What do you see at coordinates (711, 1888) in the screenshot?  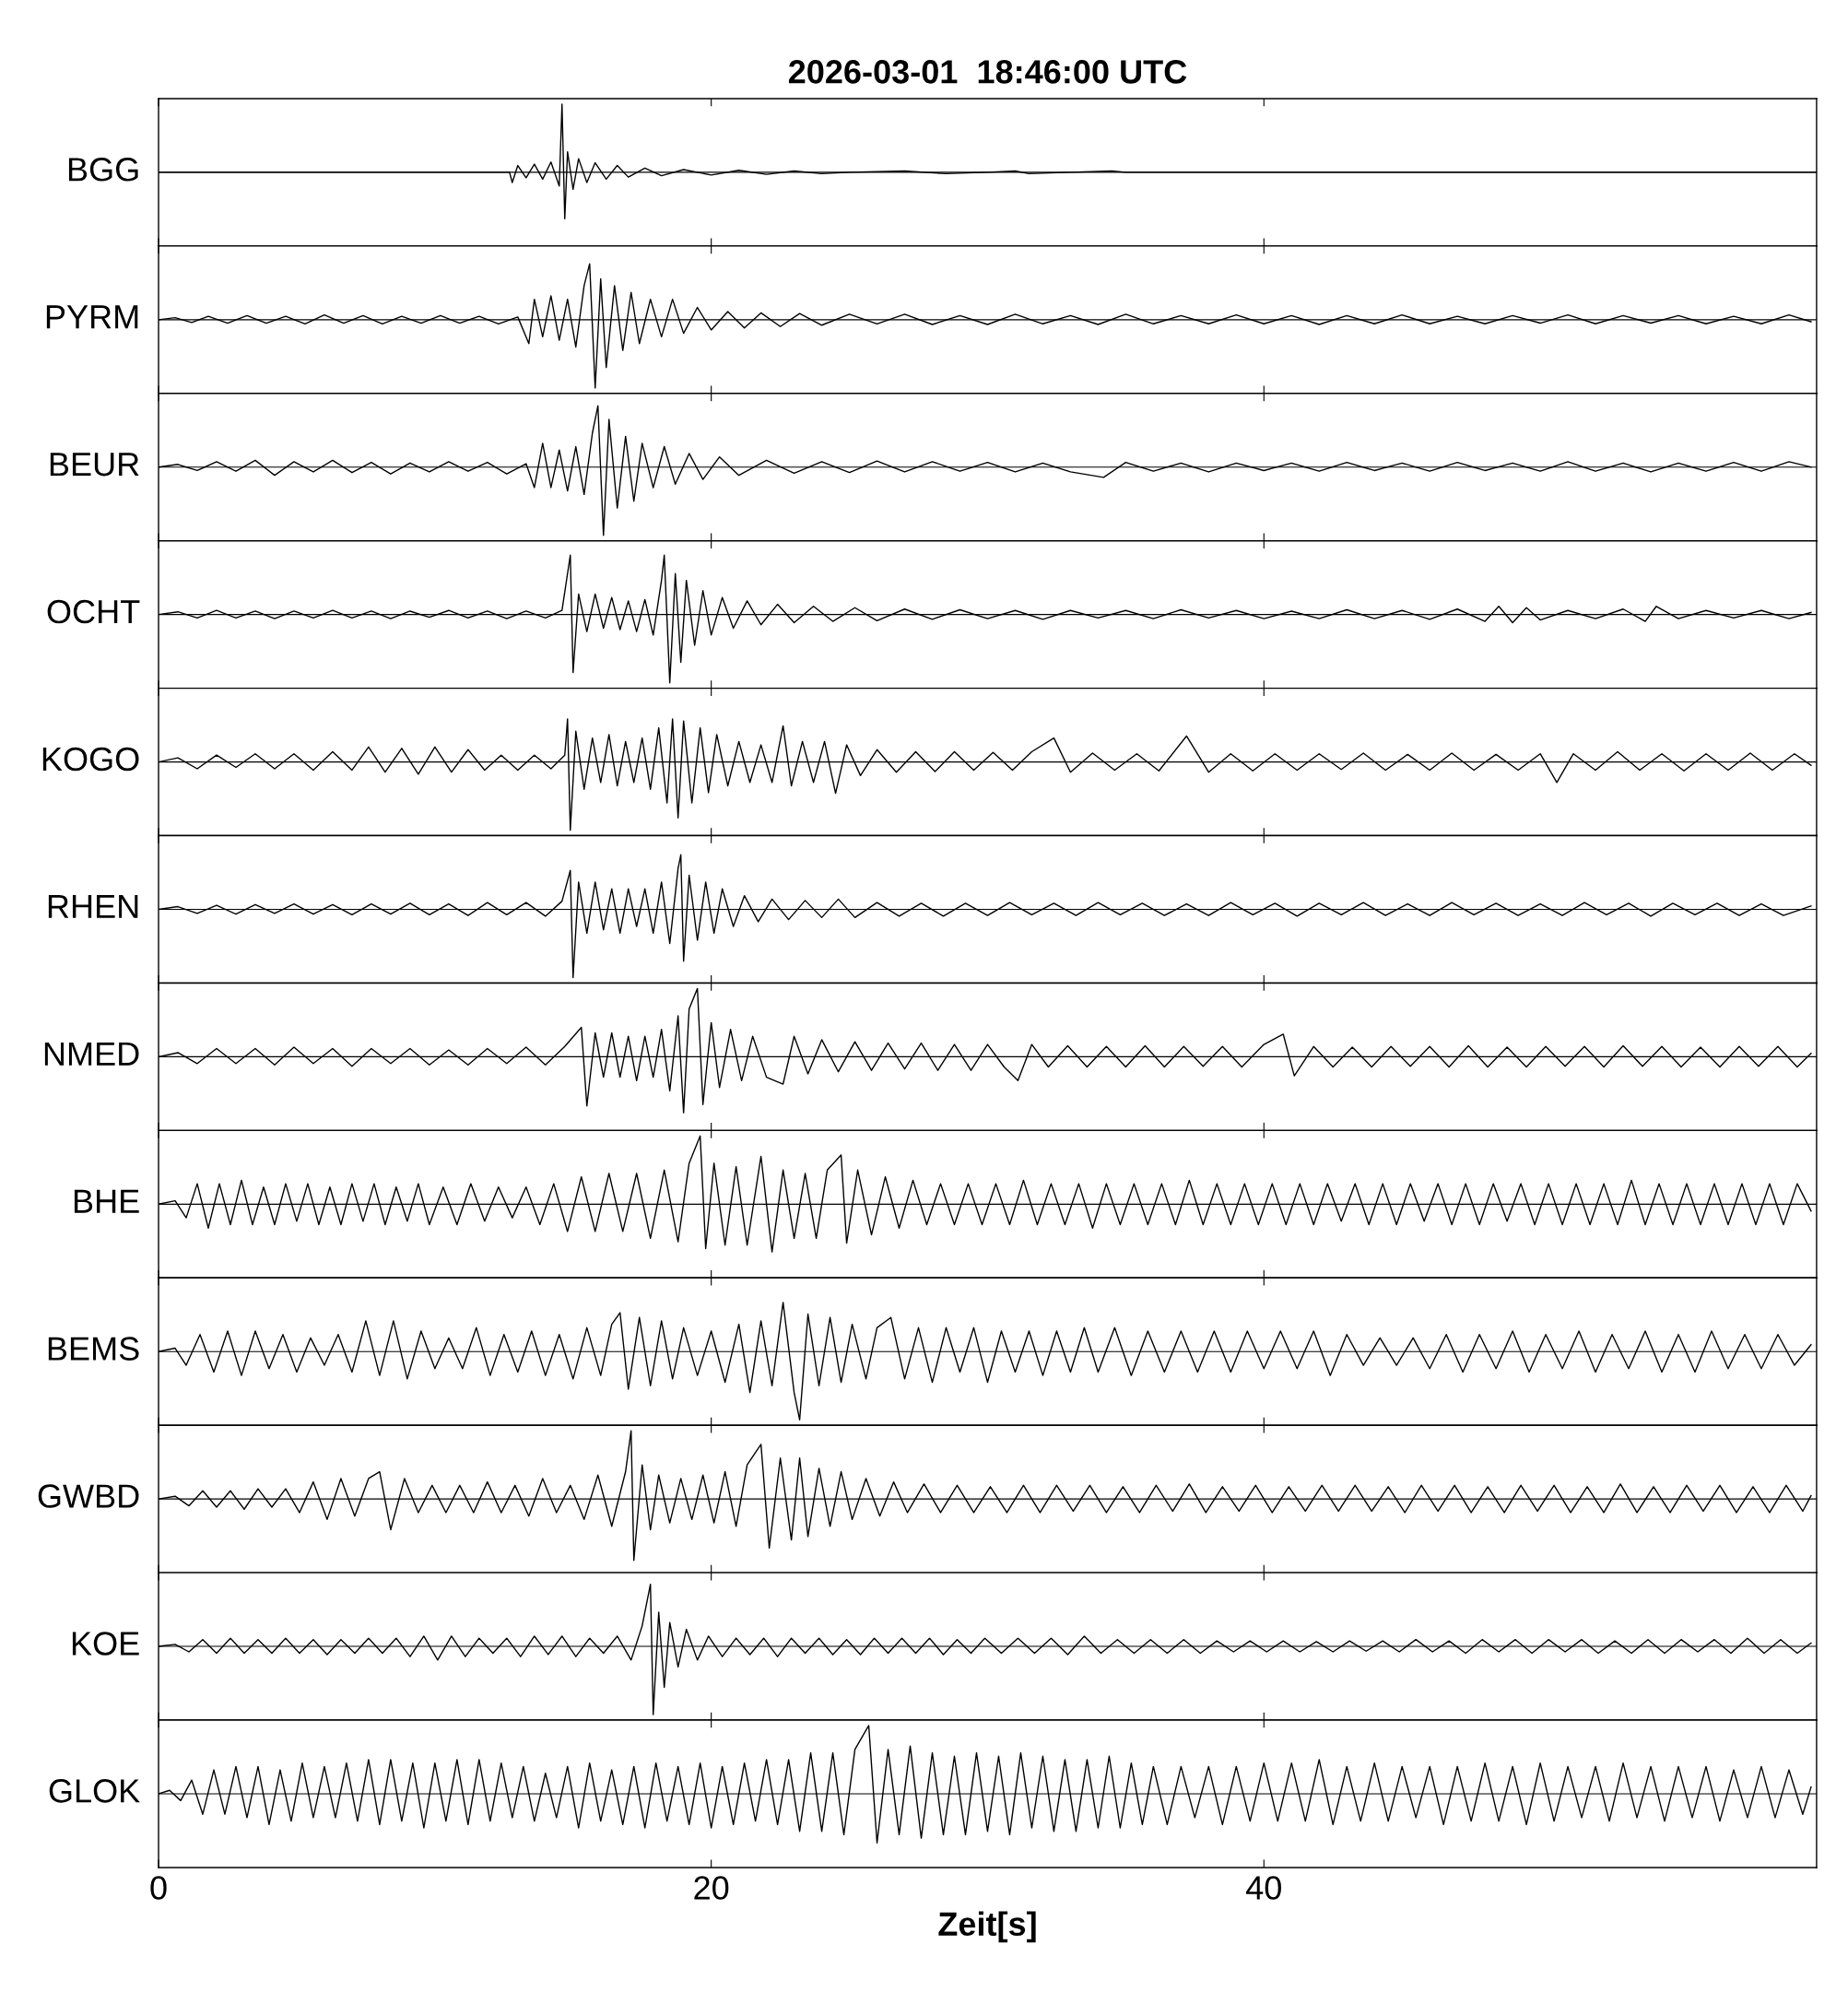 I see `x-tick-label: 20` at bounding box center [711, 1888].